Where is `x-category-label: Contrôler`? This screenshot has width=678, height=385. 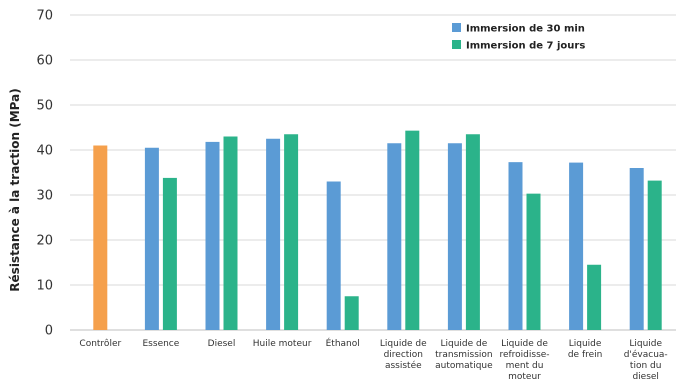 x-category-label: Contrôler is located at coordinates (100, 343).